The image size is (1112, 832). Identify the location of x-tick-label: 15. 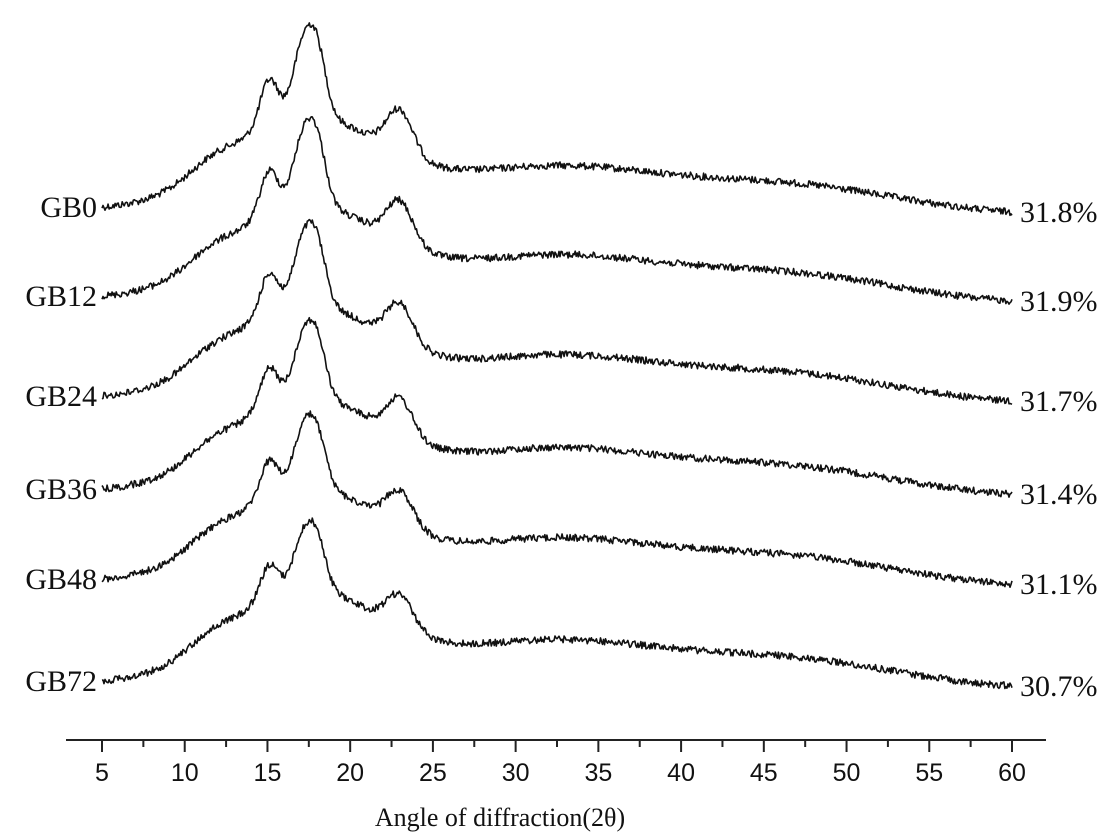
(268, 773).